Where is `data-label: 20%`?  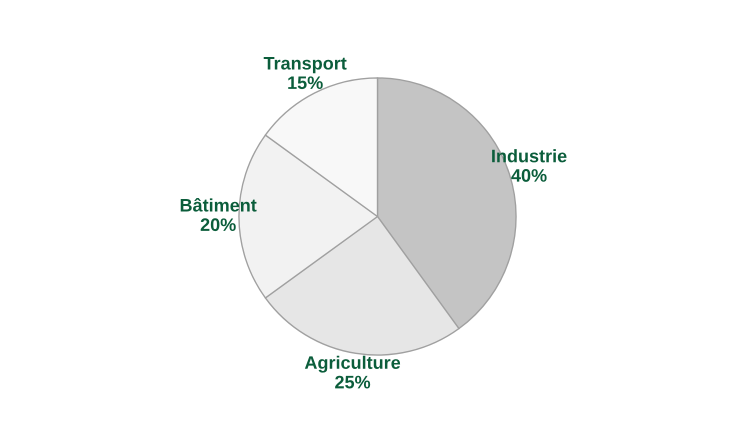 data-label: 20% is located at coordinates (218, 225).